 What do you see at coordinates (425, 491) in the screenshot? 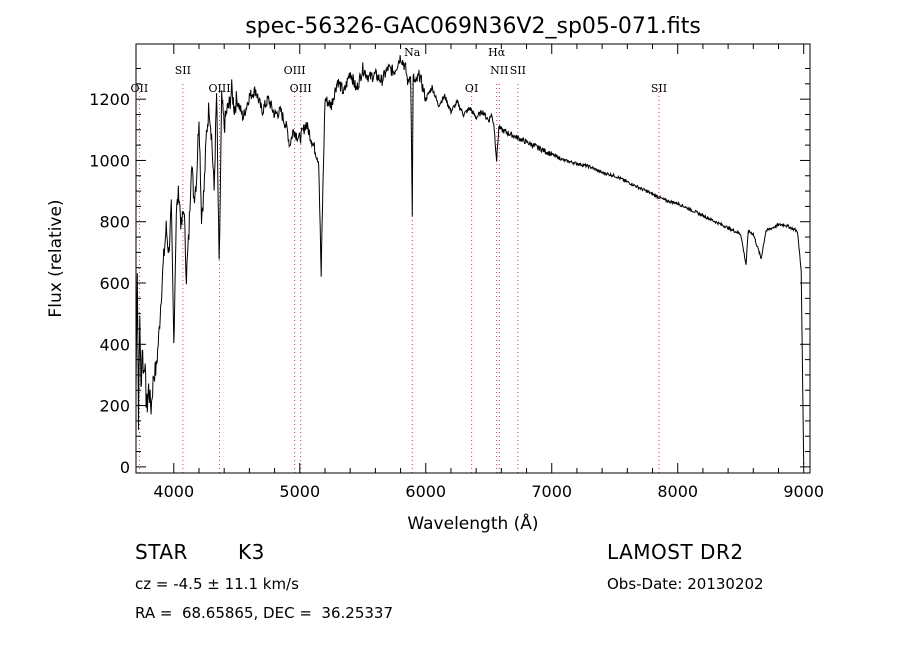
I see `x-tick-label: 6000` at bounding box center [425, 491].